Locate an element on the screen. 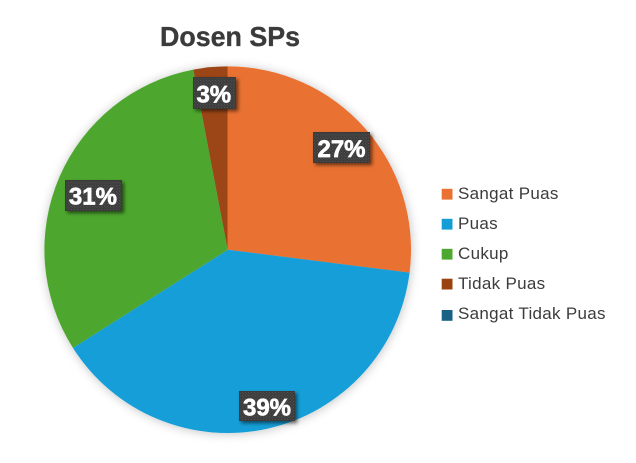  svg-text: Sangat Tidak Puas is located at coordinates (532, 313).